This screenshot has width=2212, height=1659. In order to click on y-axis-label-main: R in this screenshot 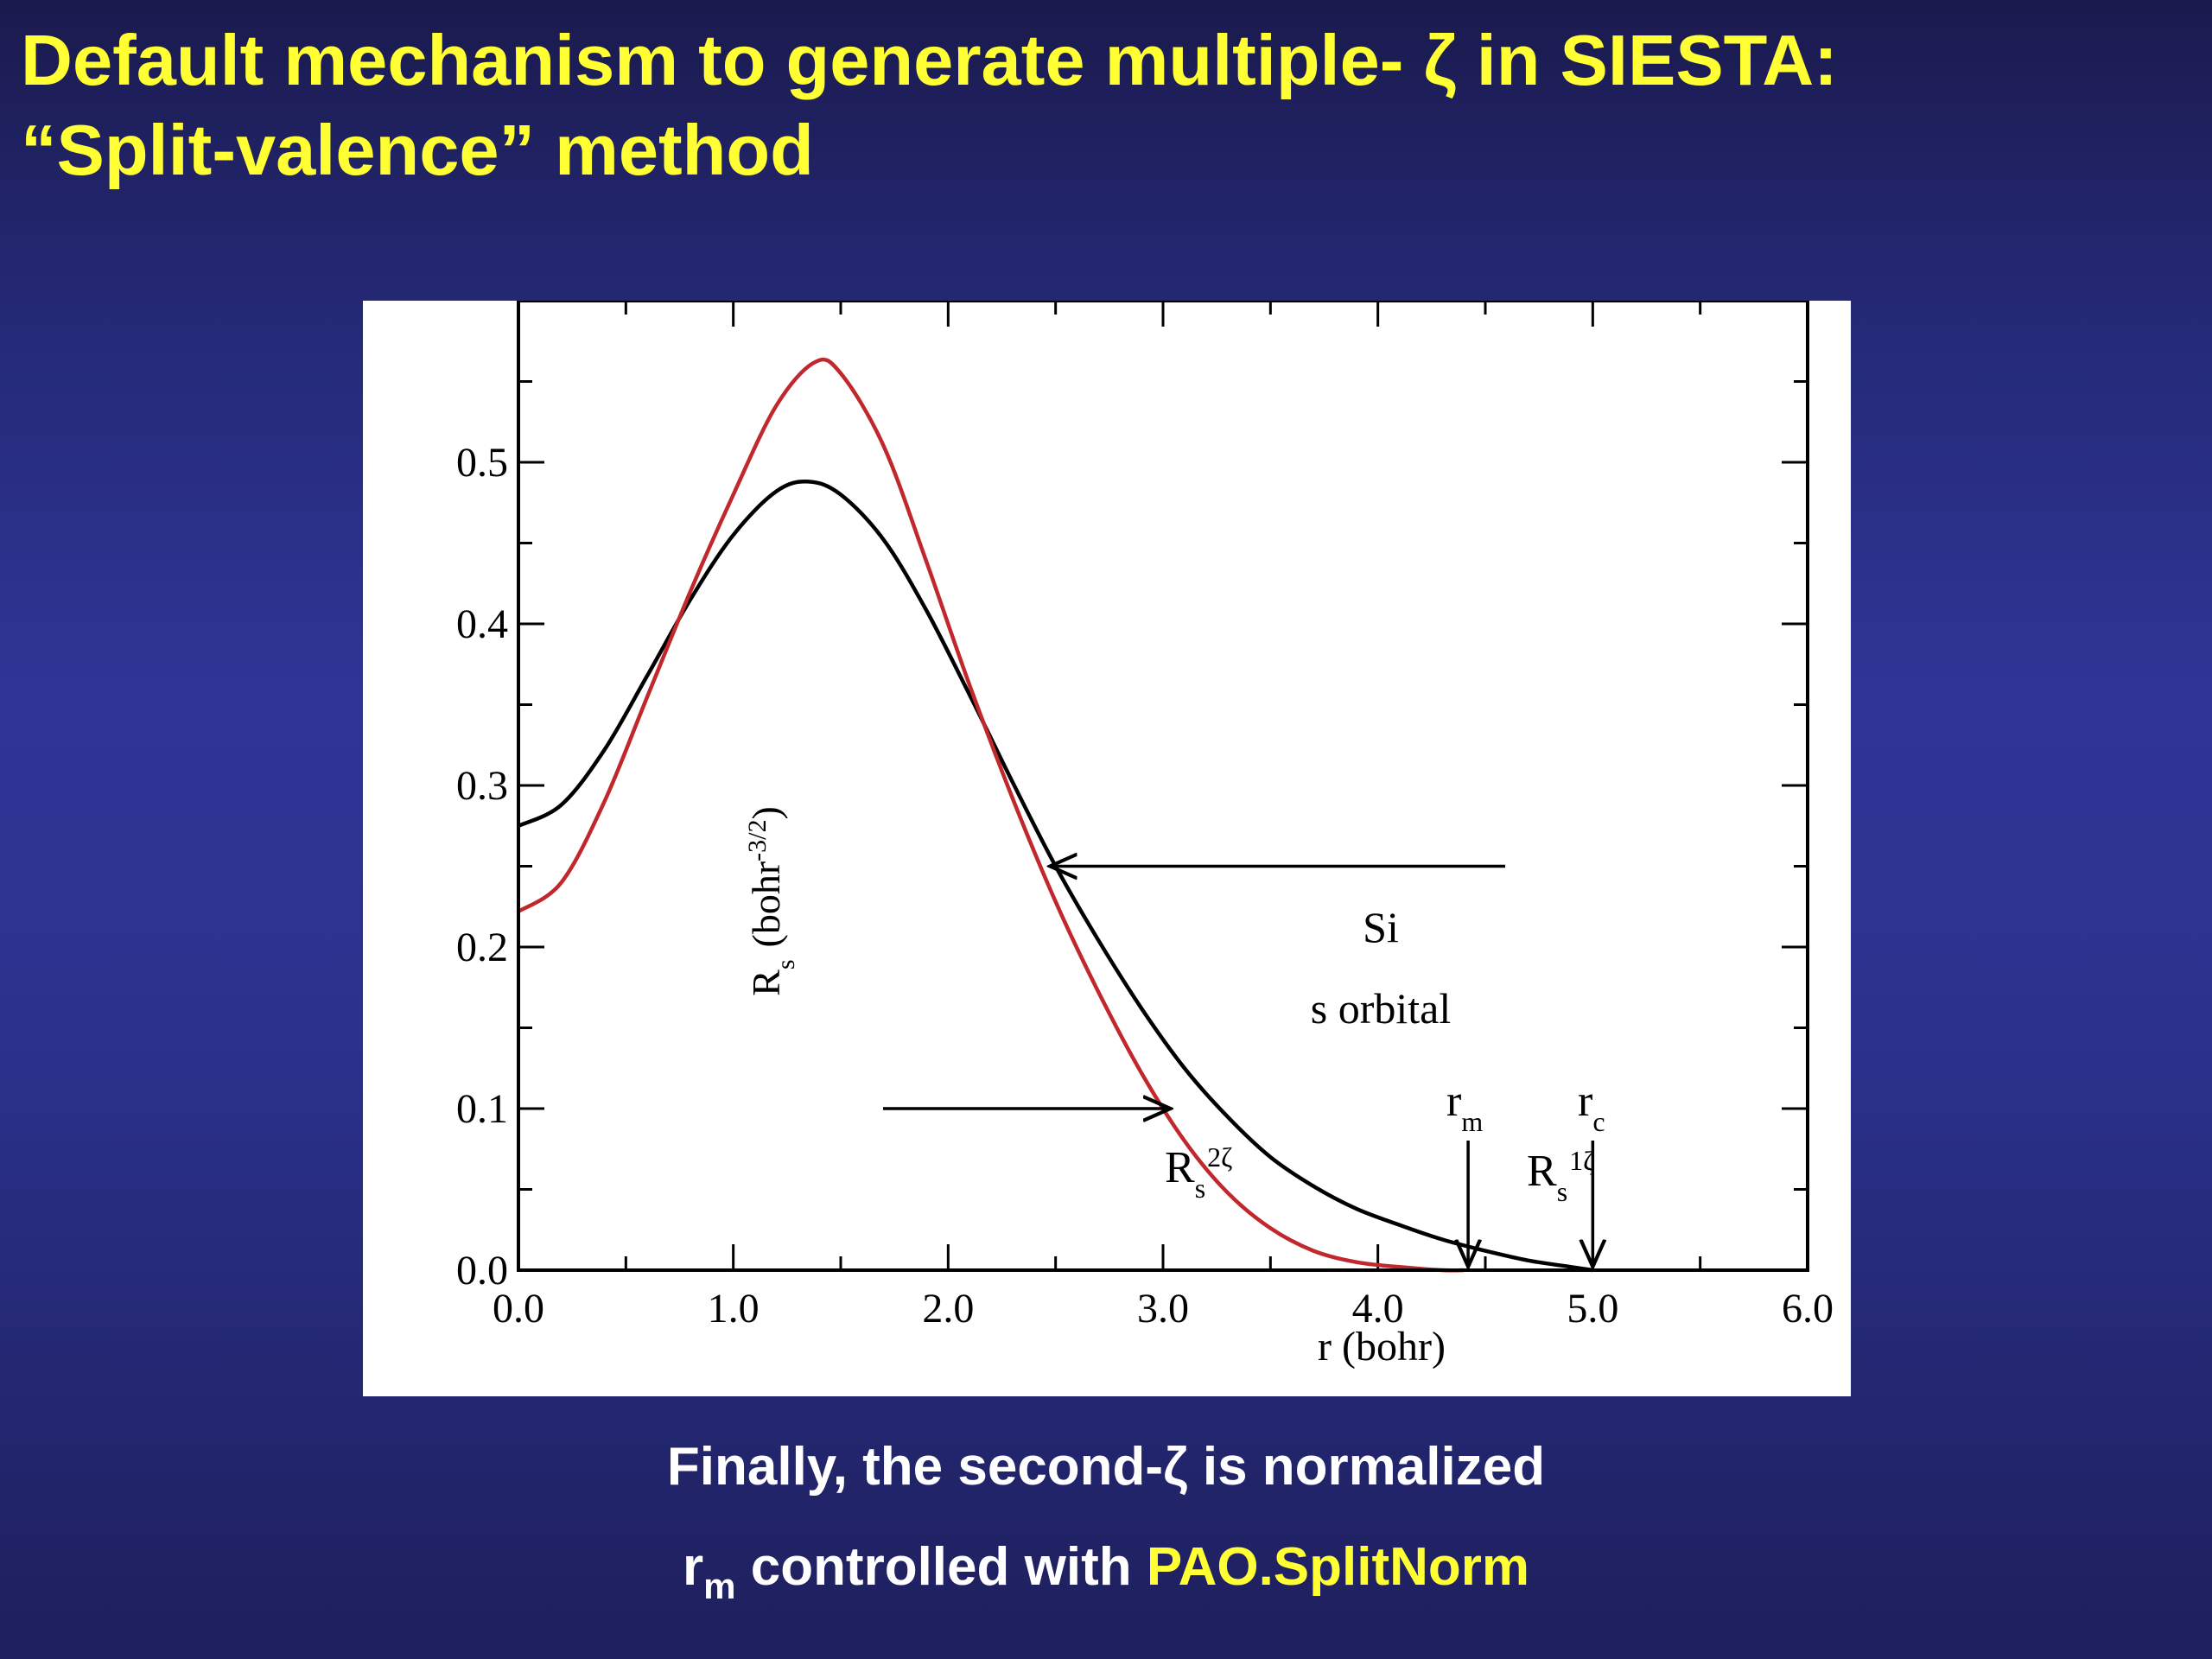, I will do `click(766, 982)`.